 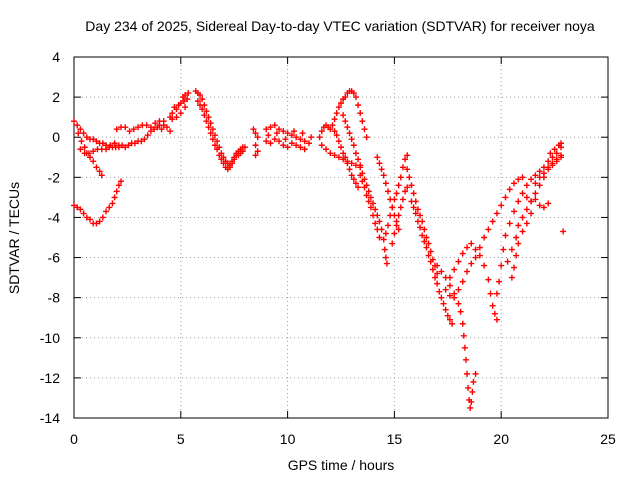 What do you see at coordinates (608, 439) in the screenshot?
I see `x-tick-label: 25` at bounding box center [608, 439].